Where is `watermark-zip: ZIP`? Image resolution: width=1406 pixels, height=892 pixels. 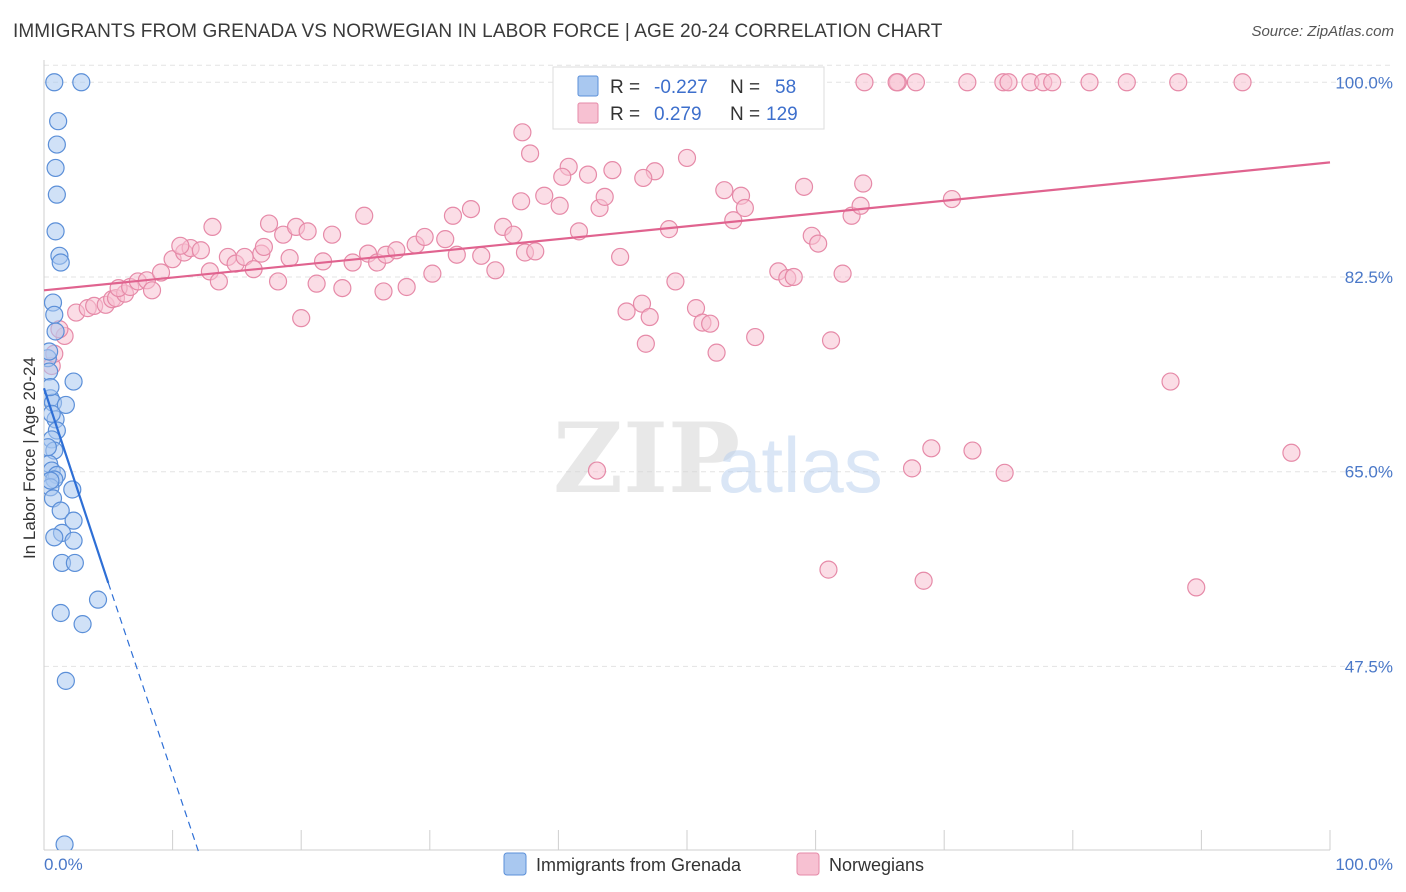
watermark-zip: ZIP is located at coordinates (646, 458).